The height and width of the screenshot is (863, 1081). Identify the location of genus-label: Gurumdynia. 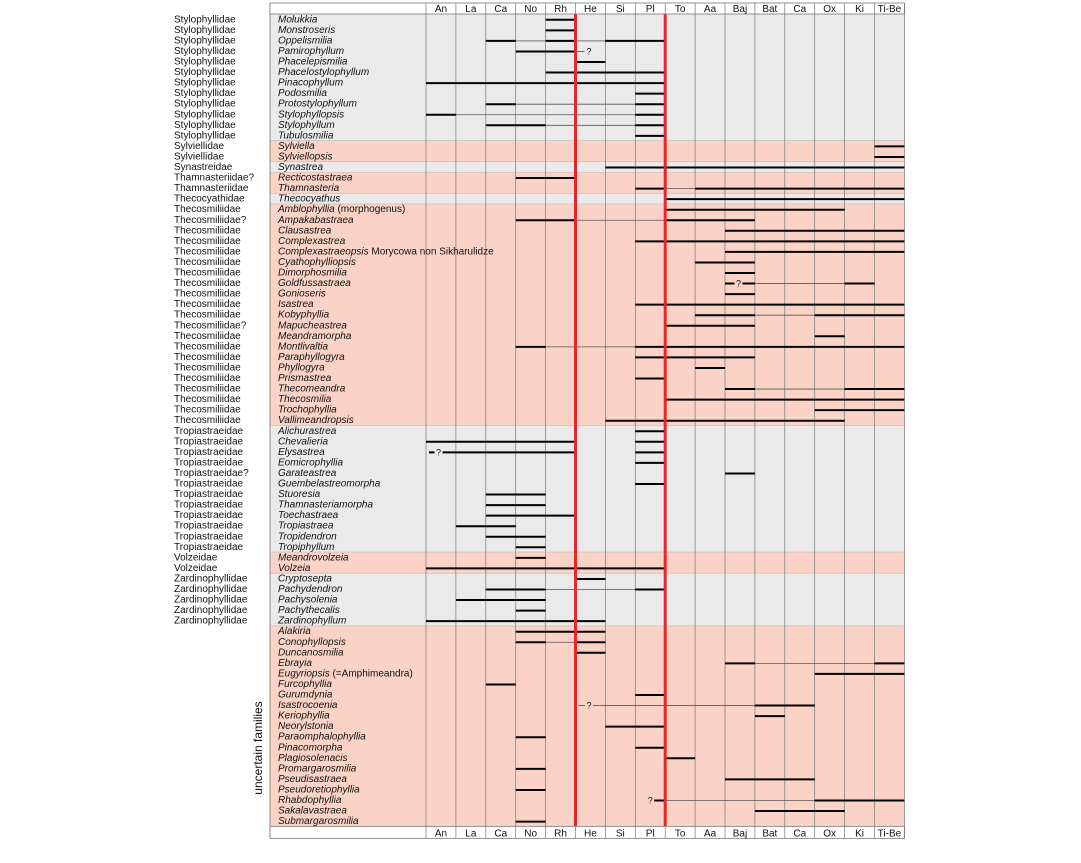
(305, 695).